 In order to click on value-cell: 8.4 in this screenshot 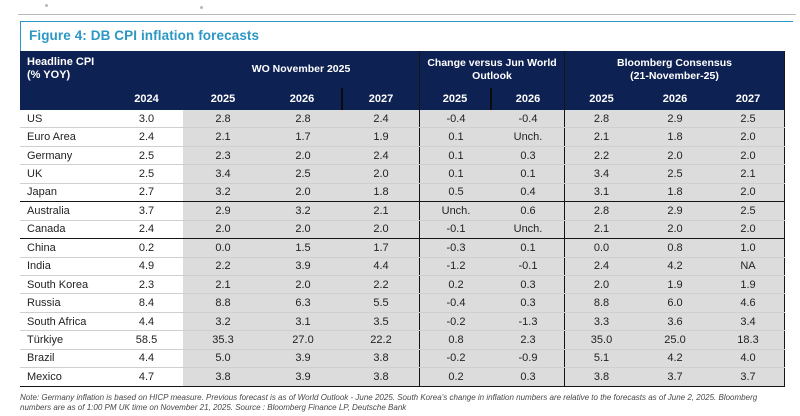, I will do `click(146, 303)`.